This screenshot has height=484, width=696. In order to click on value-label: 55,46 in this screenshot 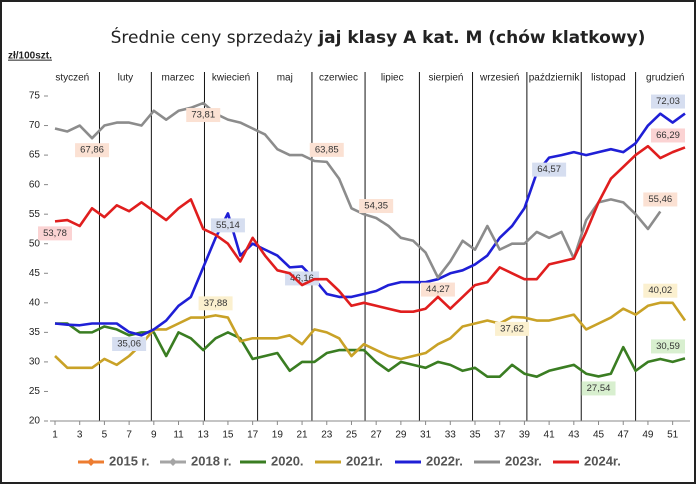, I will do `click(660, 199)`.